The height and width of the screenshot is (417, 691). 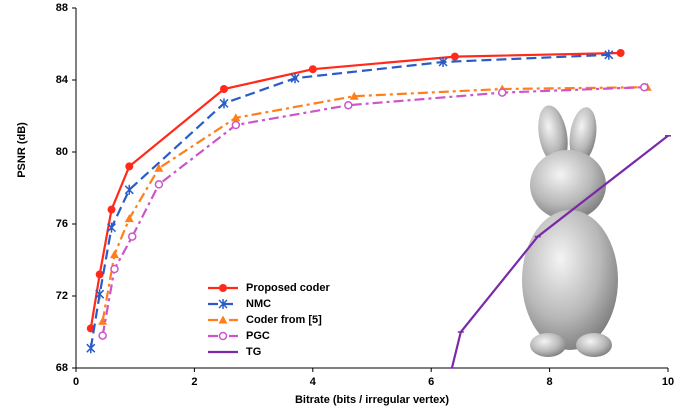 I want to click on x-tick-label: 10, so click(x=668, y=382).